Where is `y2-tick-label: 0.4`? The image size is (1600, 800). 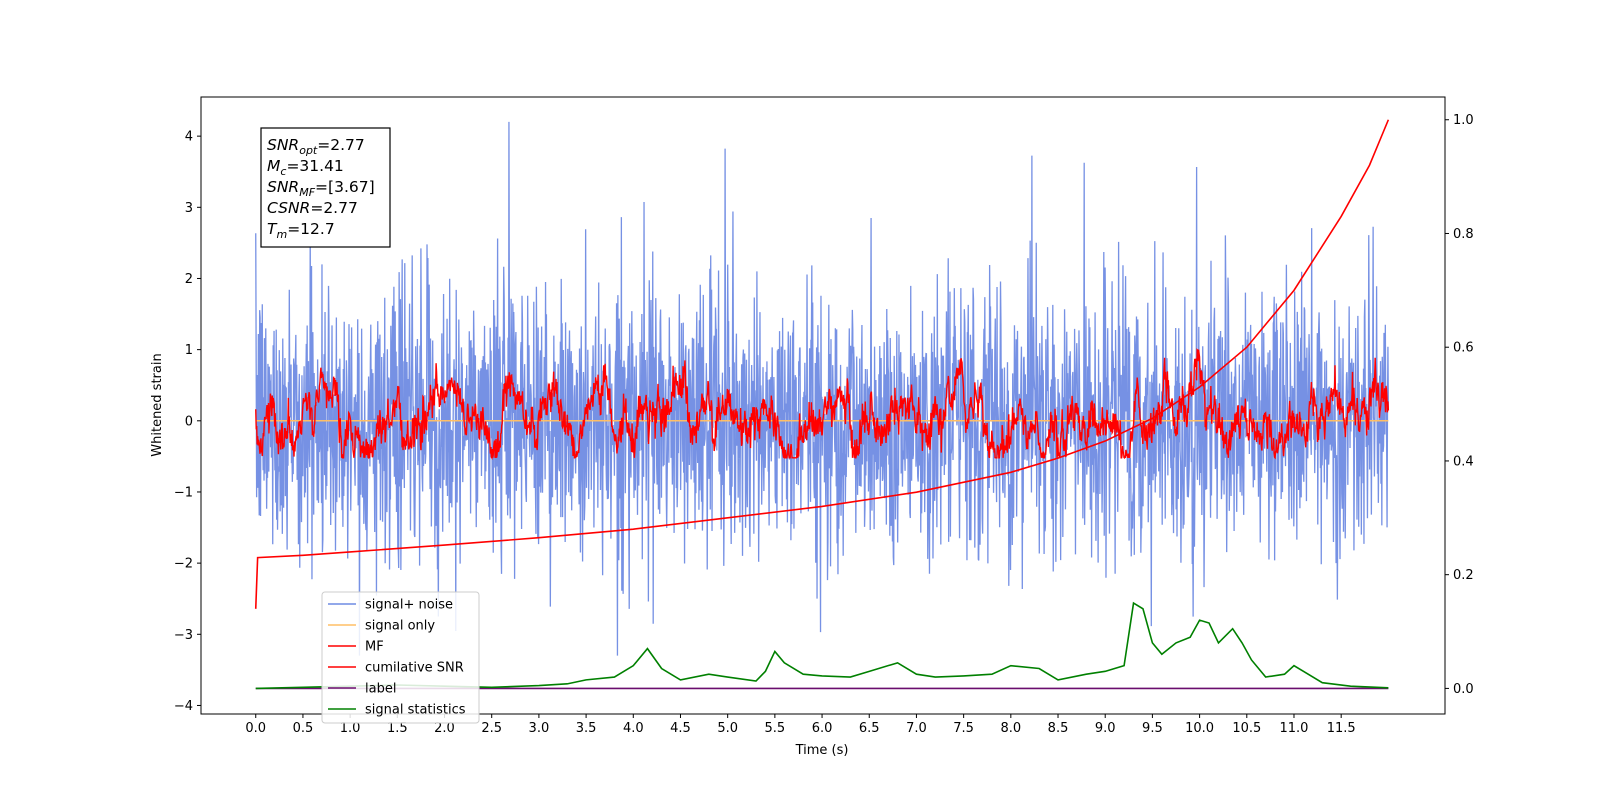 y2-tick-label: 0.4 is located at coordinates (1463, 461).